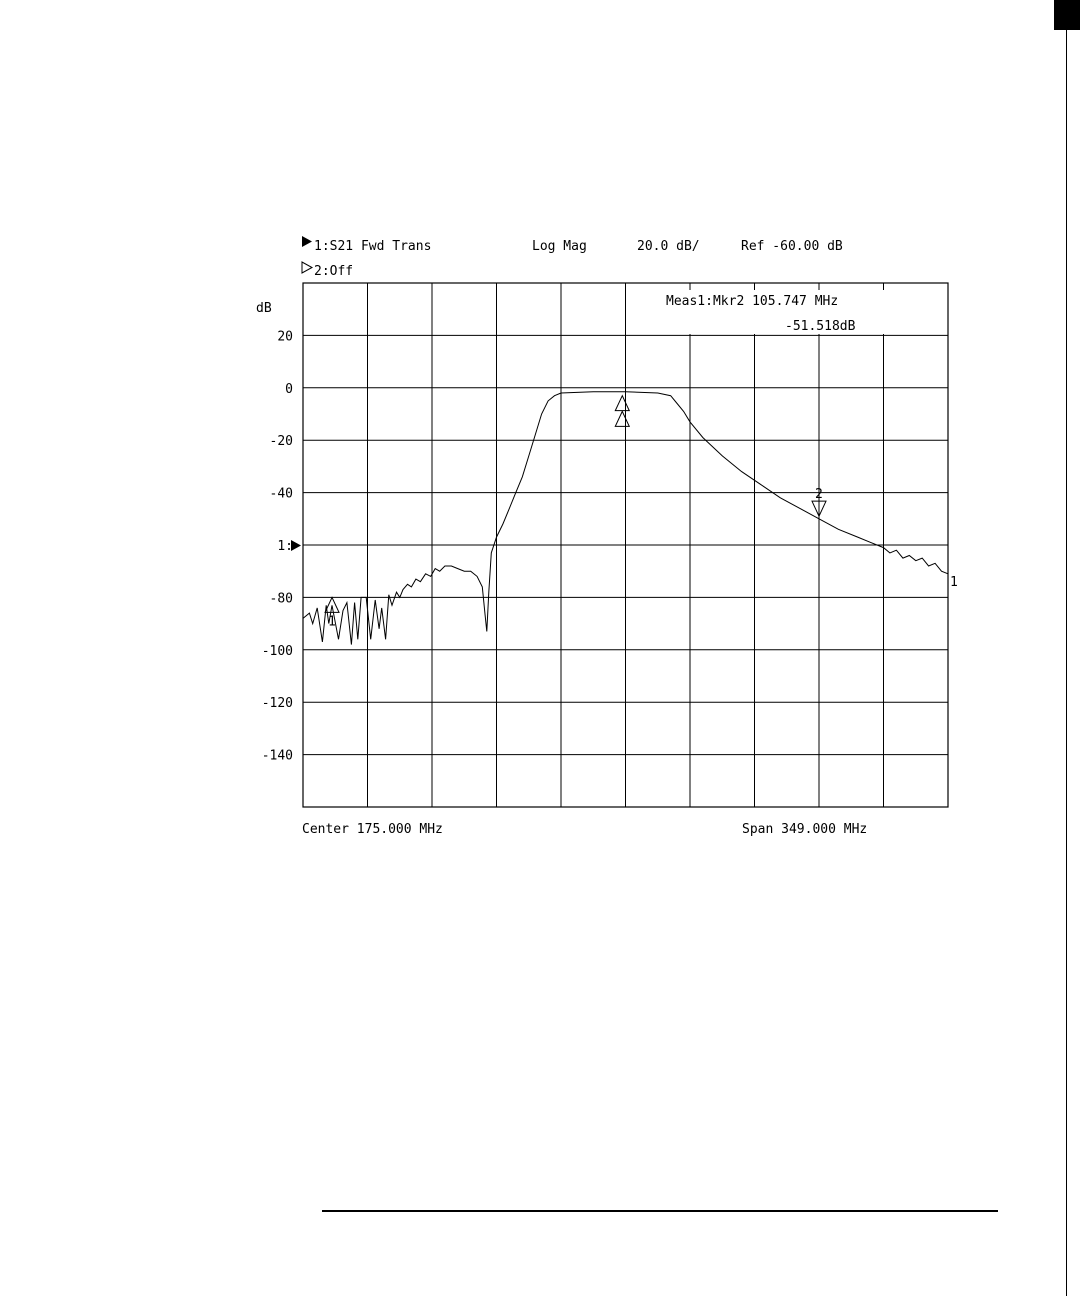  What do you see at coordinates (804, 829) in the screenshot?
I see `span-label: Span 349.000 MHz` at bounding box center [804, 829].